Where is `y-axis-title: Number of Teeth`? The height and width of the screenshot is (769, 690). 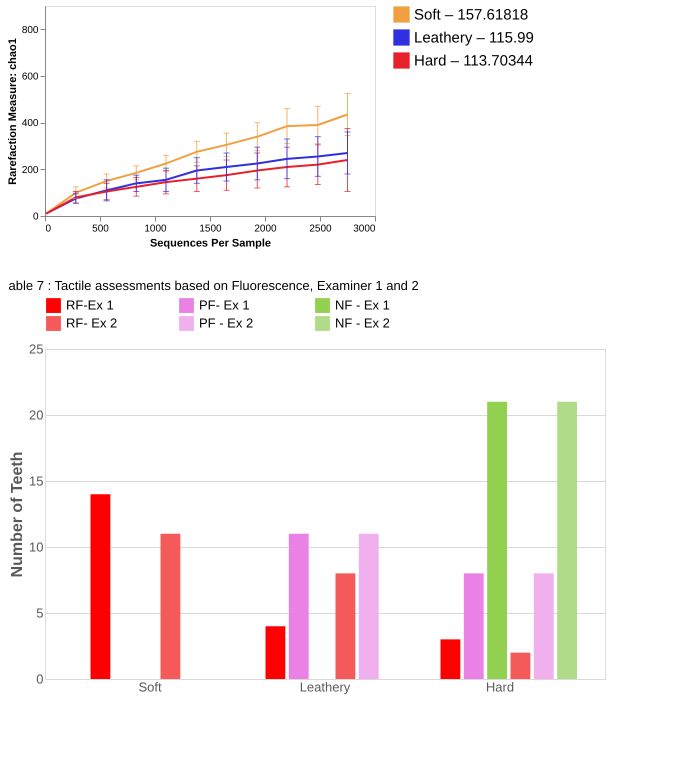
y-axis-title: Number of Teeth is located at coordinates (17, 515).